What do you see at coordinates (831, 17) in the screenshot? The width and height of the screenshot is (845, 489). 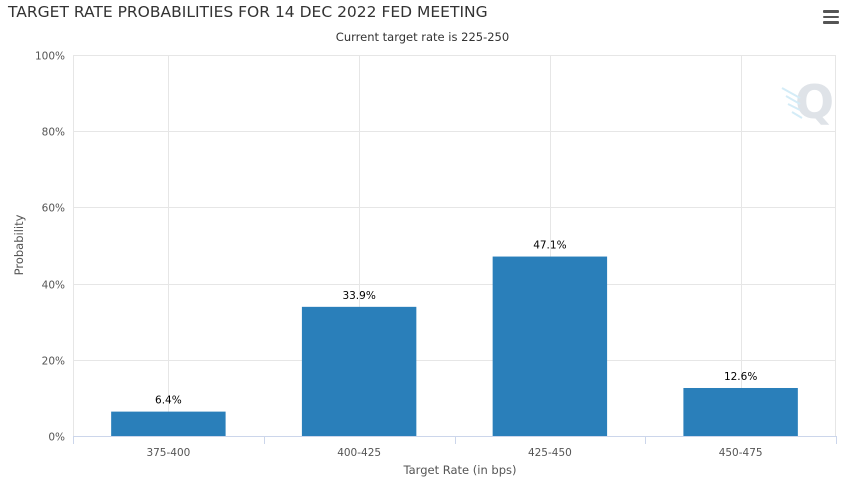 I see `hamburger-menu-icon` at bounding box center [831, 17].